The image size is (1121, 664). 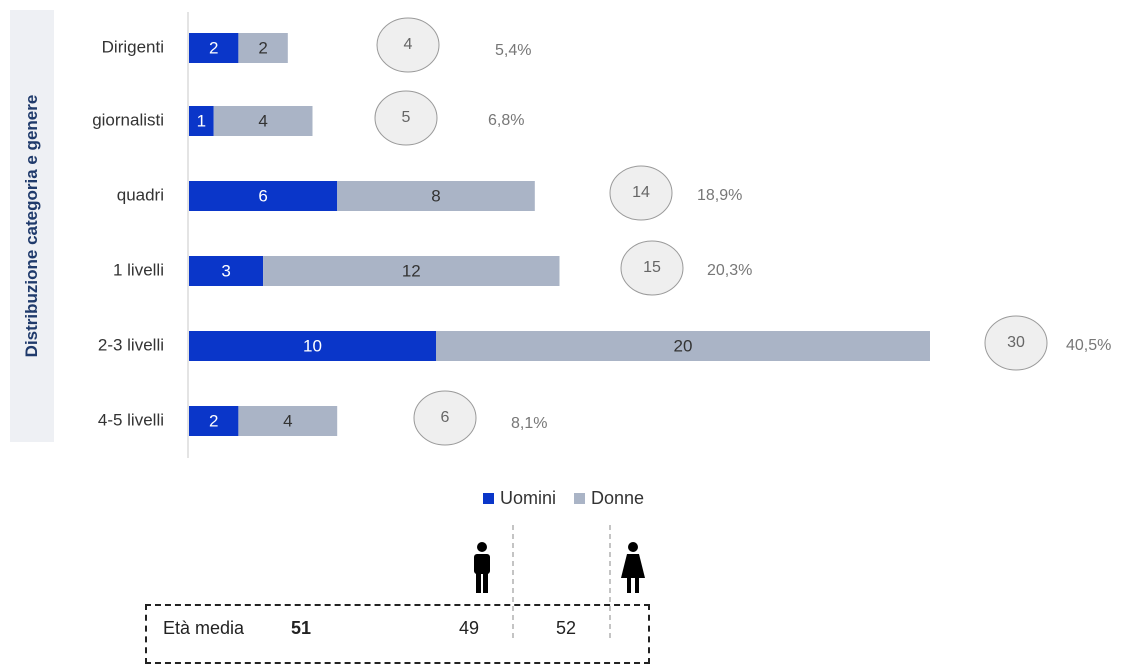 What do you see at coordinates (719, 195) in the screenshot?
I see `percentage-label: 18,9%` at bounding box center [719, 195].